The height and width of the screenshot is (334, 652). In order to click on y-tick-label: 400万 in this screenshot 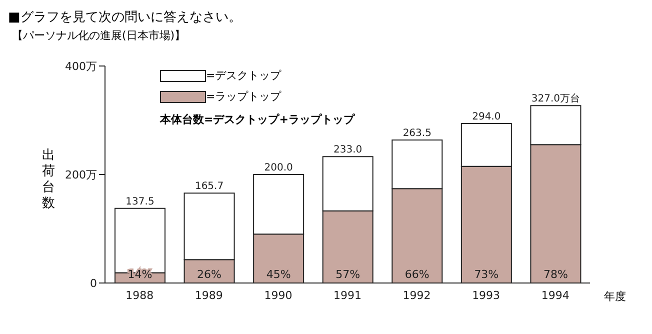, I will do `click(81, 66)`.